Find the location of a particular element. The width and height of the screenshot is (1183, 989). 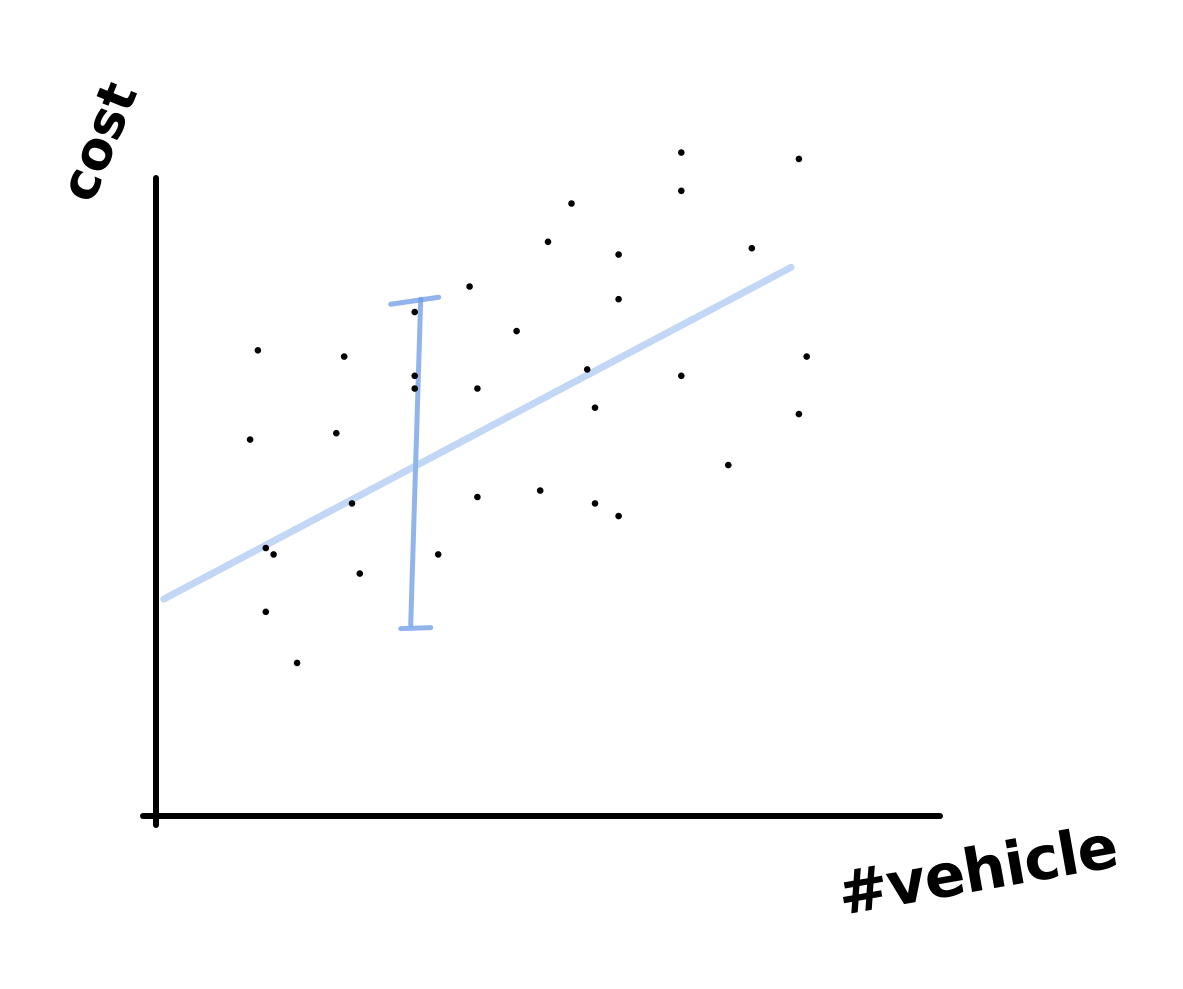

error-bar-cap-top is located at coordinates (415, 300).